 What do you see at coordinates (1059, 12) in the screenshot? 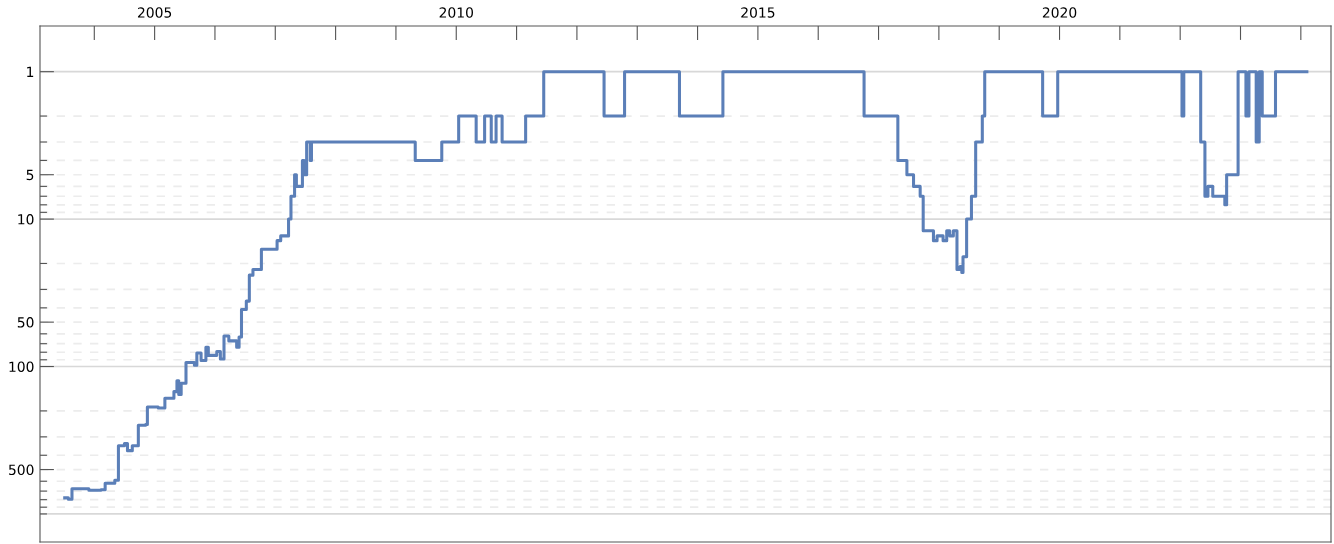
I see `x-tick-label: 2020` at bounding box center [1059, 12].